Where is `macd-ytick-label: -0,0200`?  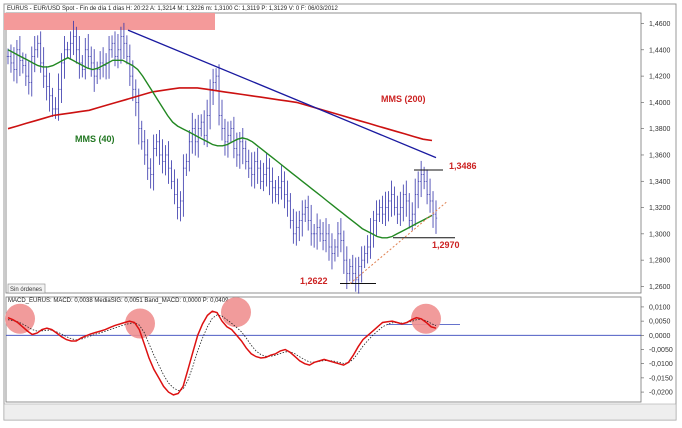
macd-ytick-label: -0,0200 is located at coordinates (661, 393).